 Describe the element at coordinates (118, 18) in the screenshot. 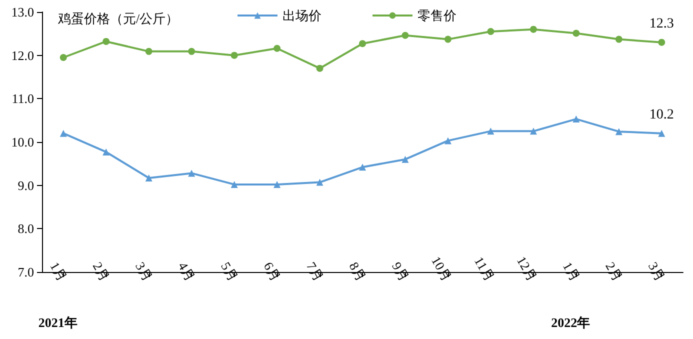

I see `y-axis-title: 鸡蛋价格（元/公斤）` at that location.